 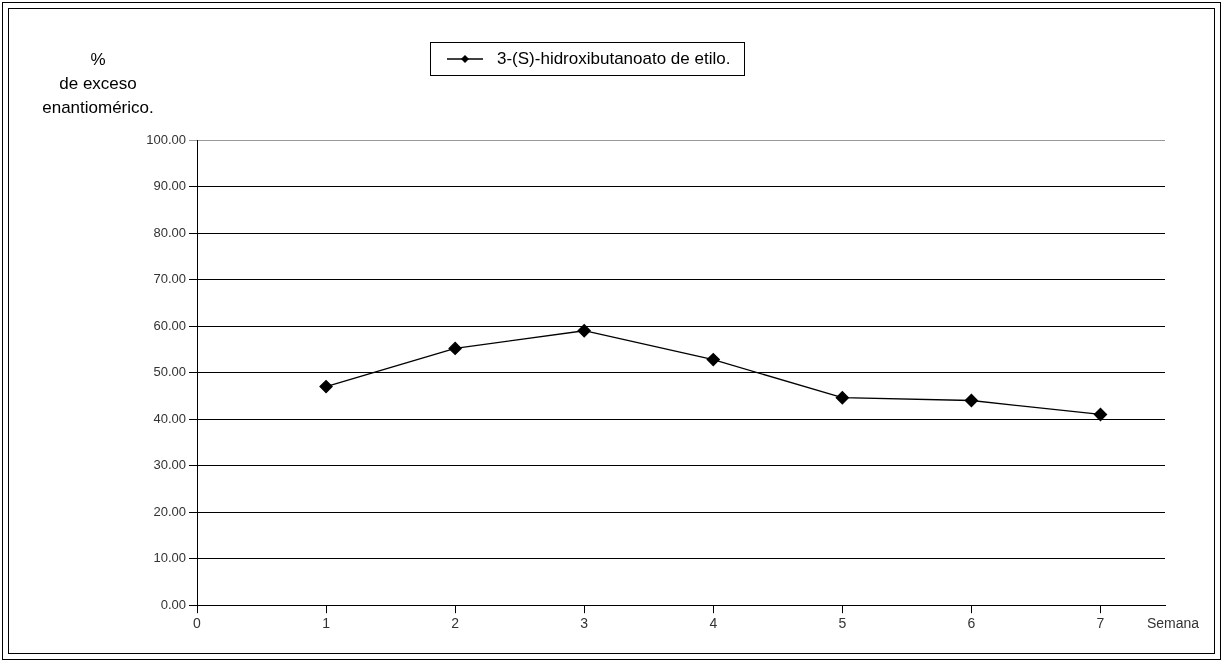 What do you see at coordinates (169, 232) in the screenshot?
I see `y-tick-label: 80.00` at bounding box center [169, 232].